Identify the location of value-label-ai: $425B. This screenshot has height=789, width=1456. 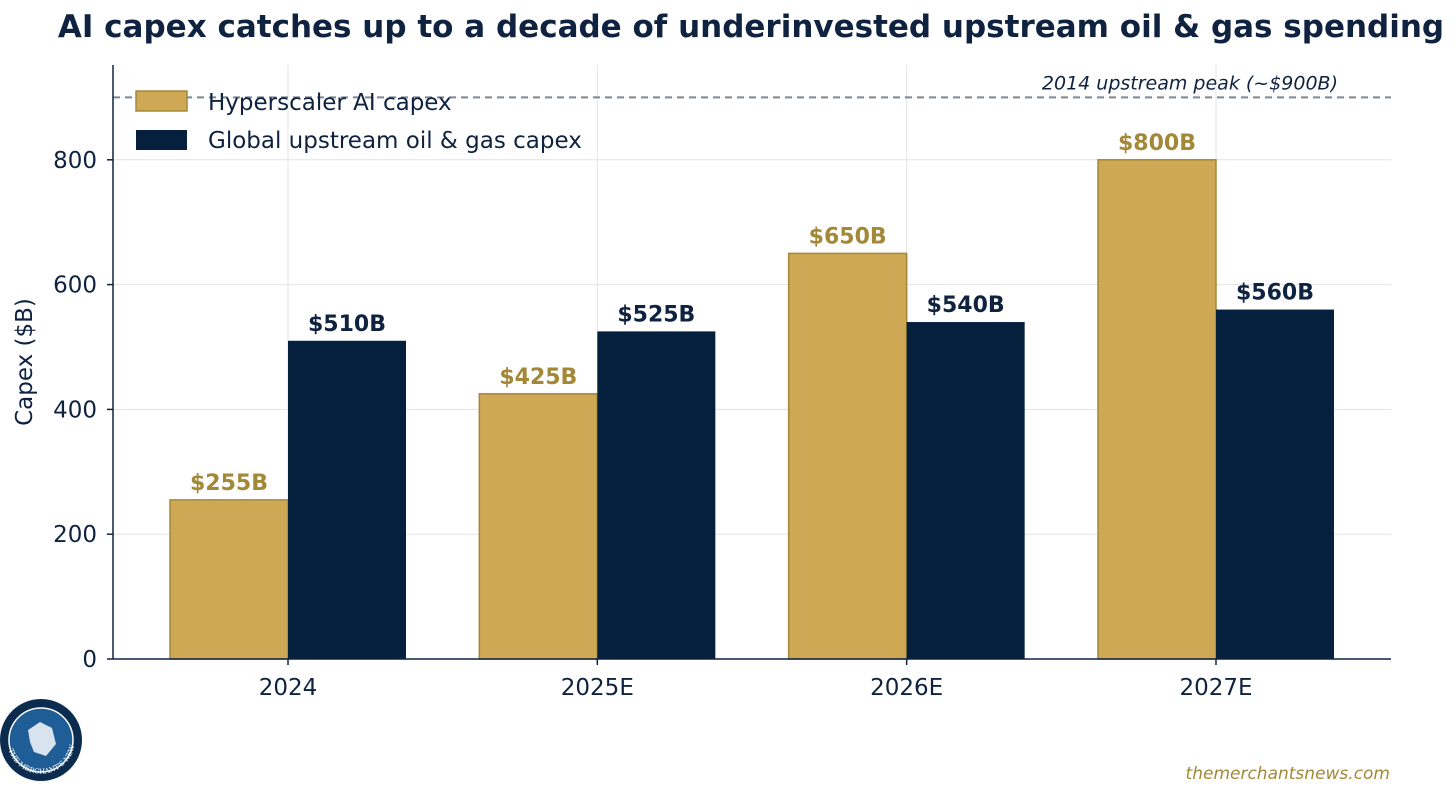
(538, 377).